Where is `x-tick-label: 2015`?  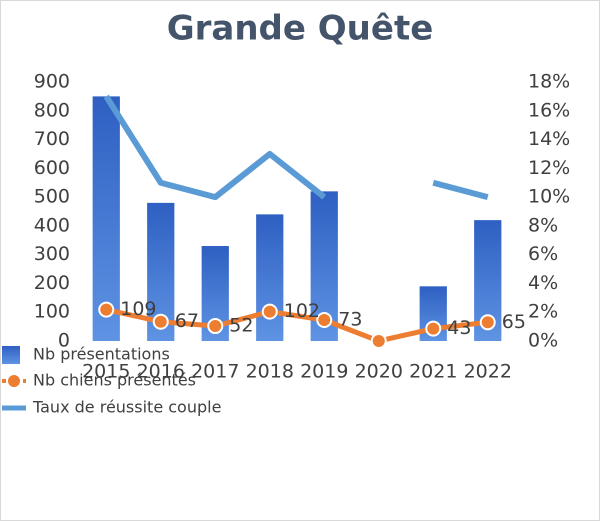 x-tick-label: 2015 is located at coordinates (106, 372).